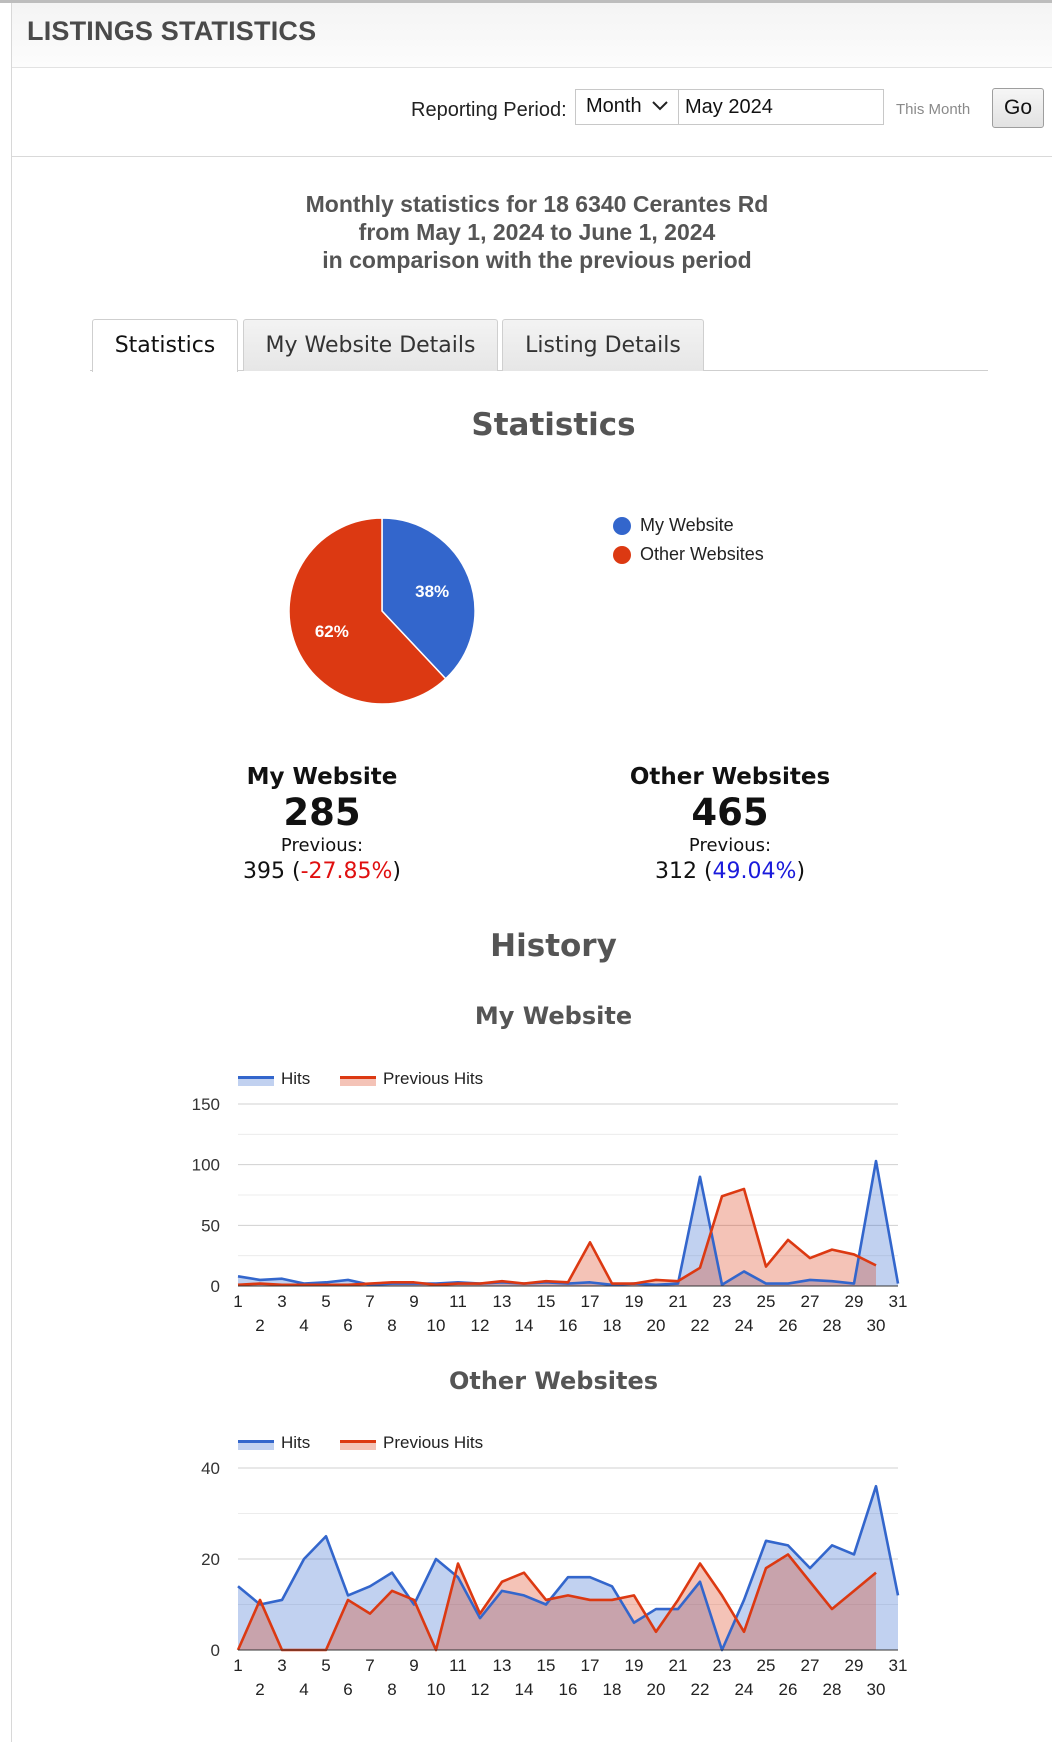 The height and width of the screenshot is (1742, 1052). Describe the element at coordinates (876, 1325) in the screenshot. I see `my-website-chart-x-tick-label: 30` at that location.